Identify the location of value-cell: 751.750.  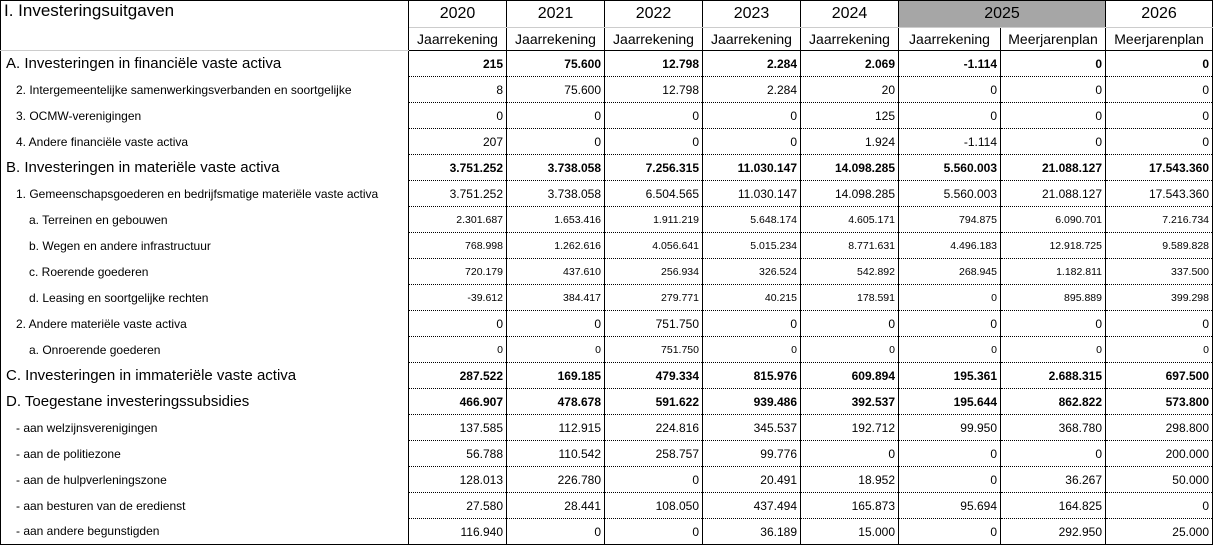
(653, 323).